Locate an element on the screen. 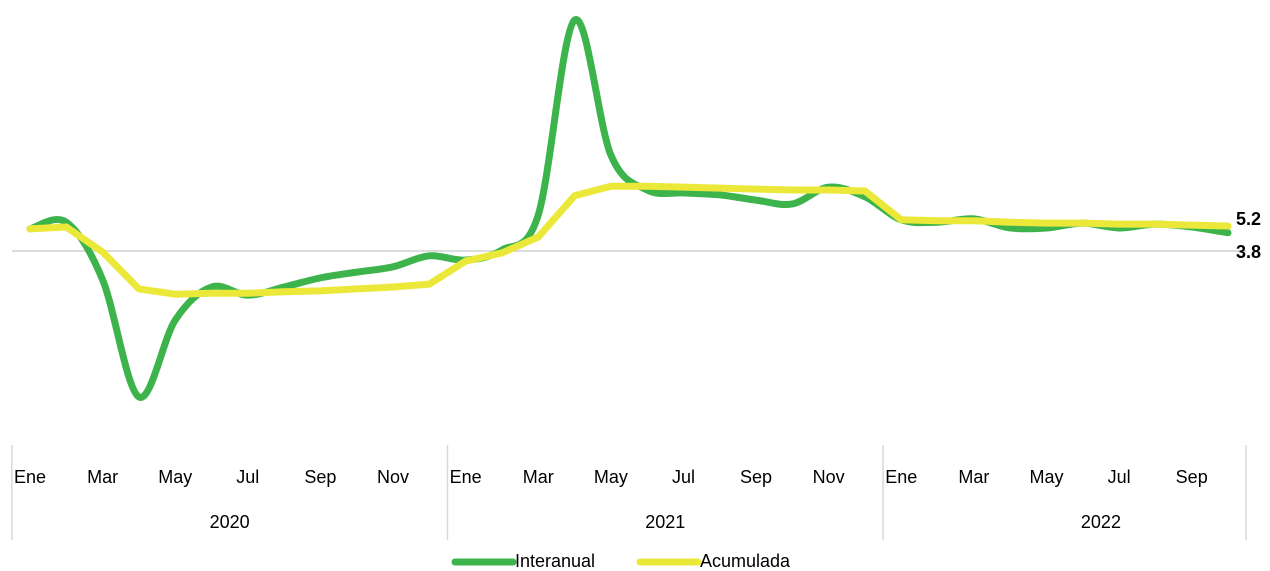 The height and width of the screenshot is (571, 1270). x-group-label: 2020 is located at coordinates (230, 522).